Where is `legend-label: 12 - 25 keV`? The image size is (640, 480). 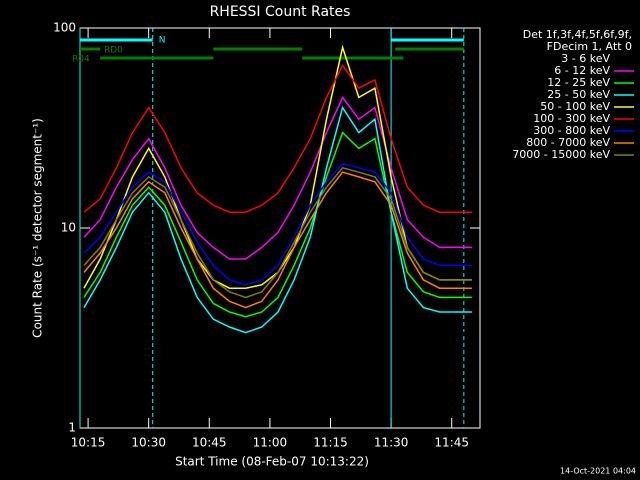
legend-label: 12 - 25 keV is located at coordinates (578, 82).